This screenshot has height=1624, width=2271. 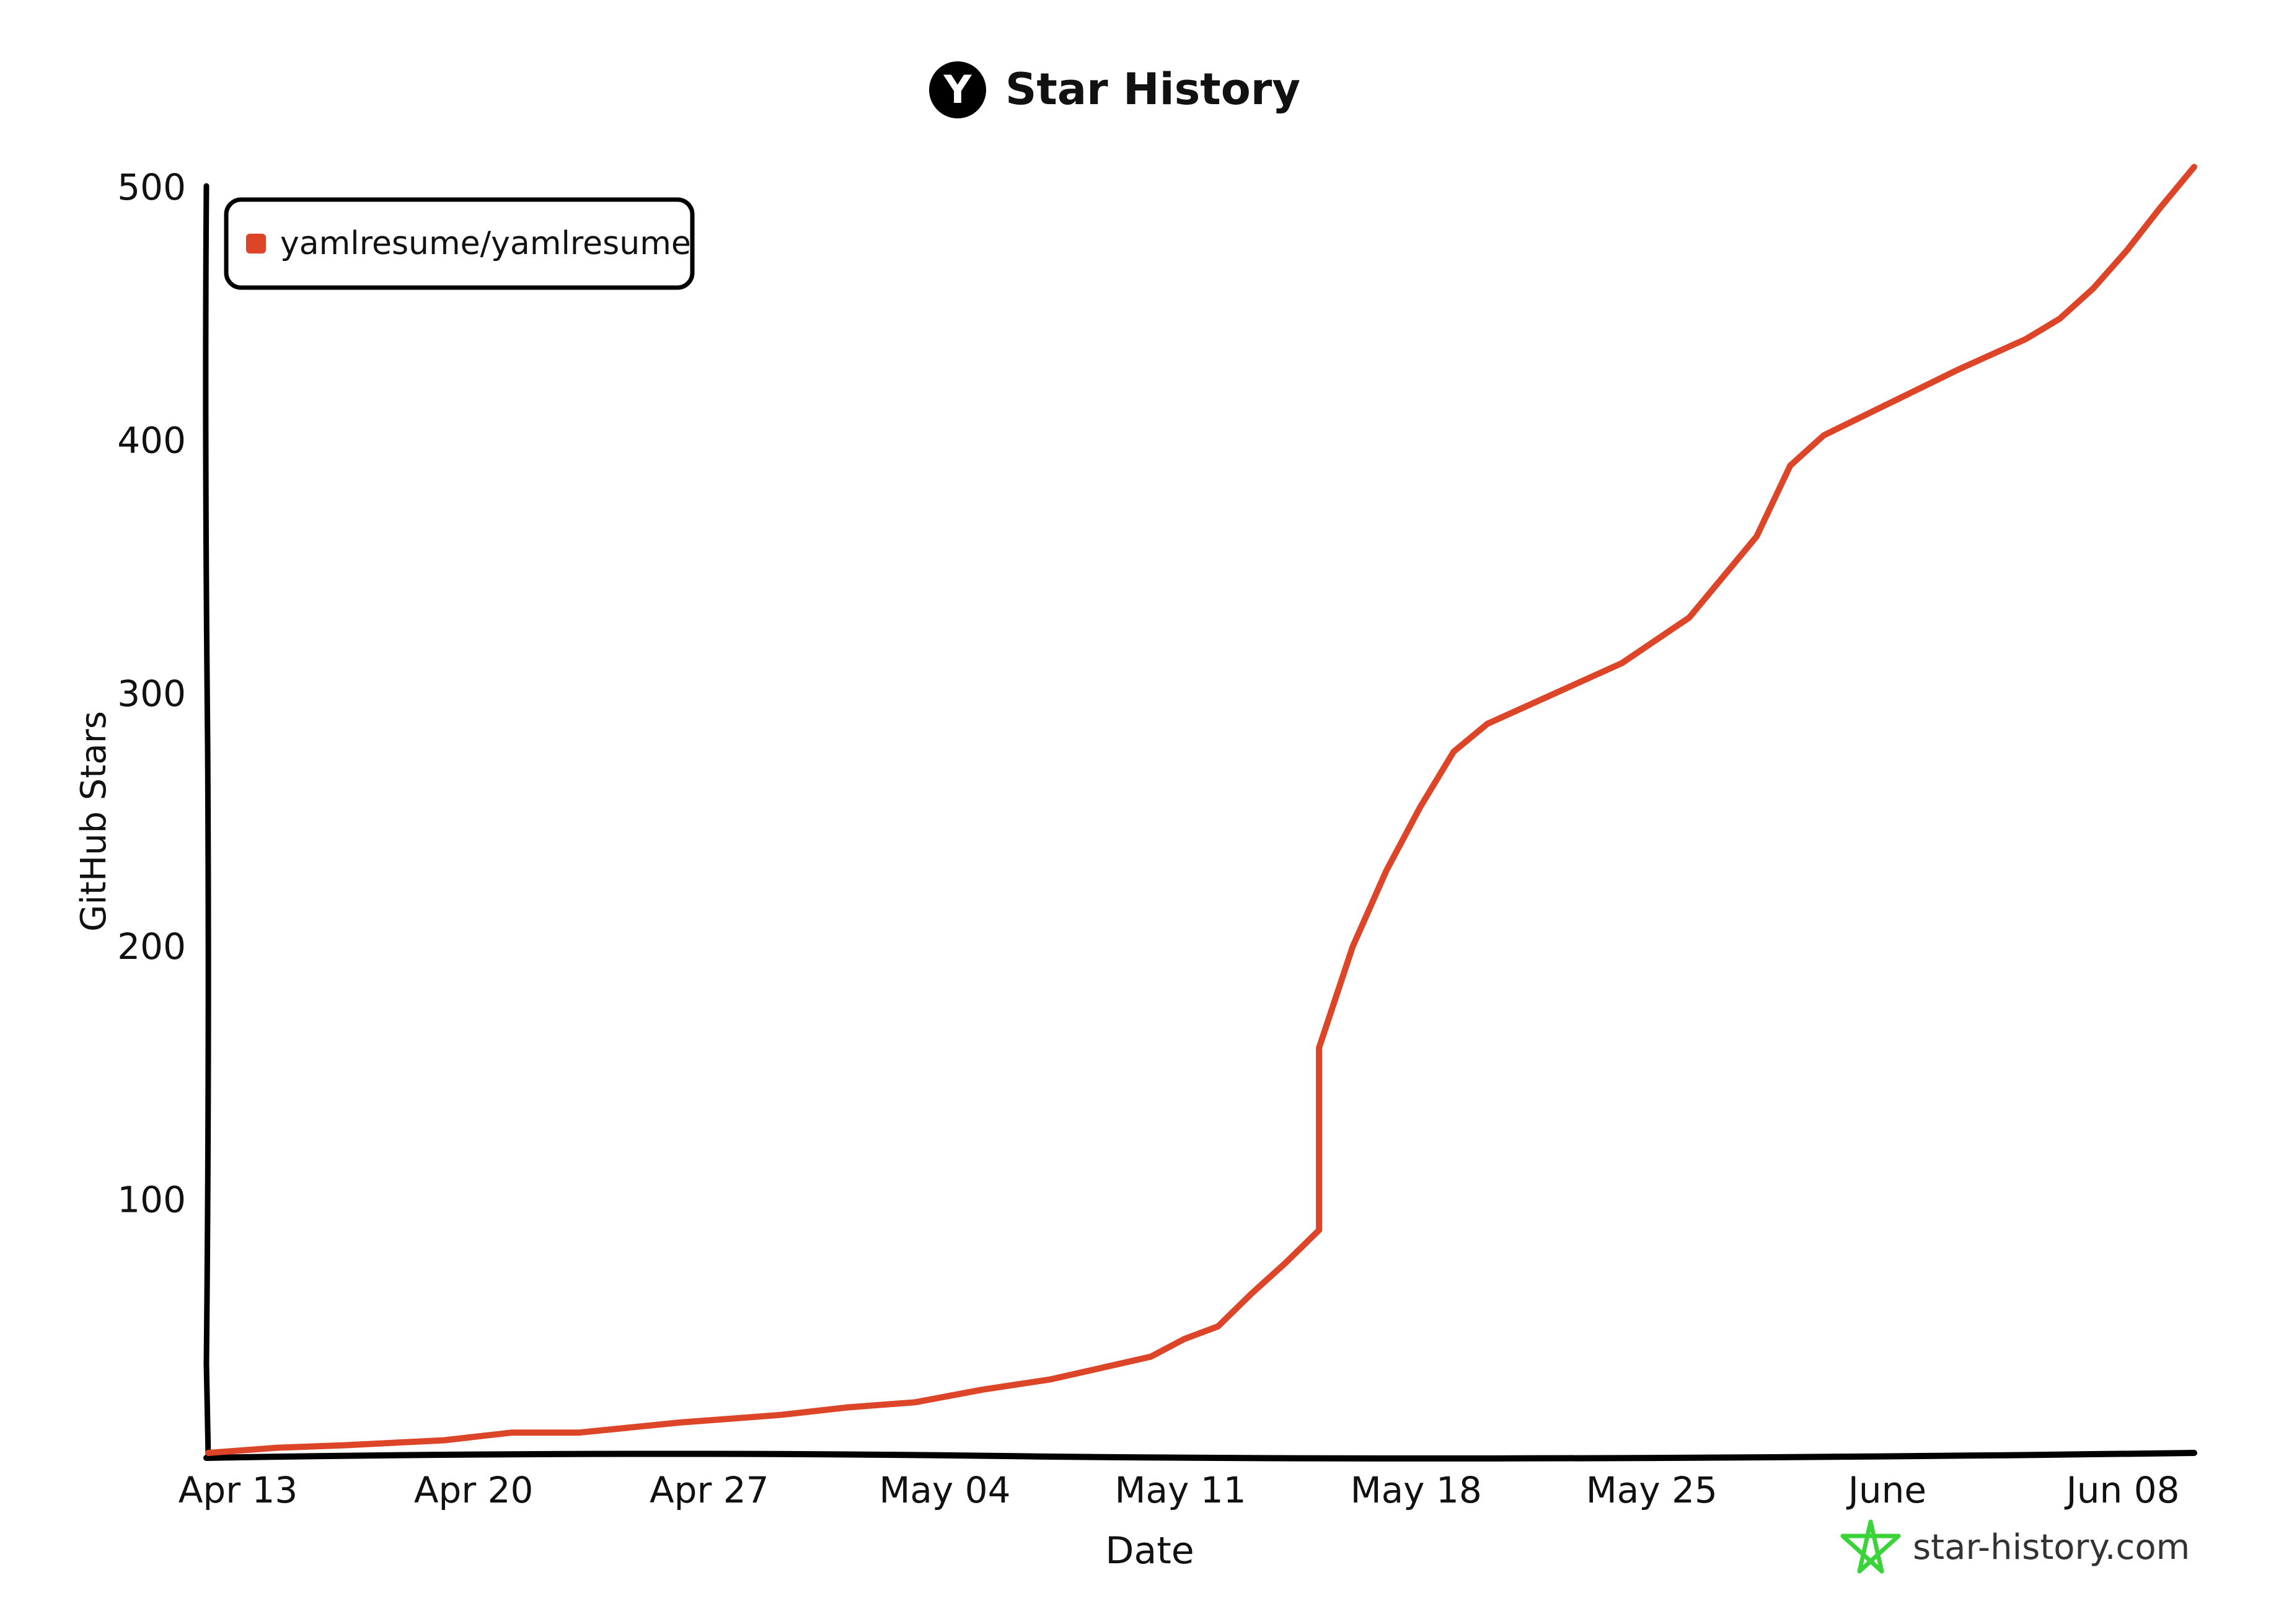 What do you see at coordinates (944, 1490) in the screenshot?
I see `x-tick-label: May 04` at bounding box center [944, 1490].